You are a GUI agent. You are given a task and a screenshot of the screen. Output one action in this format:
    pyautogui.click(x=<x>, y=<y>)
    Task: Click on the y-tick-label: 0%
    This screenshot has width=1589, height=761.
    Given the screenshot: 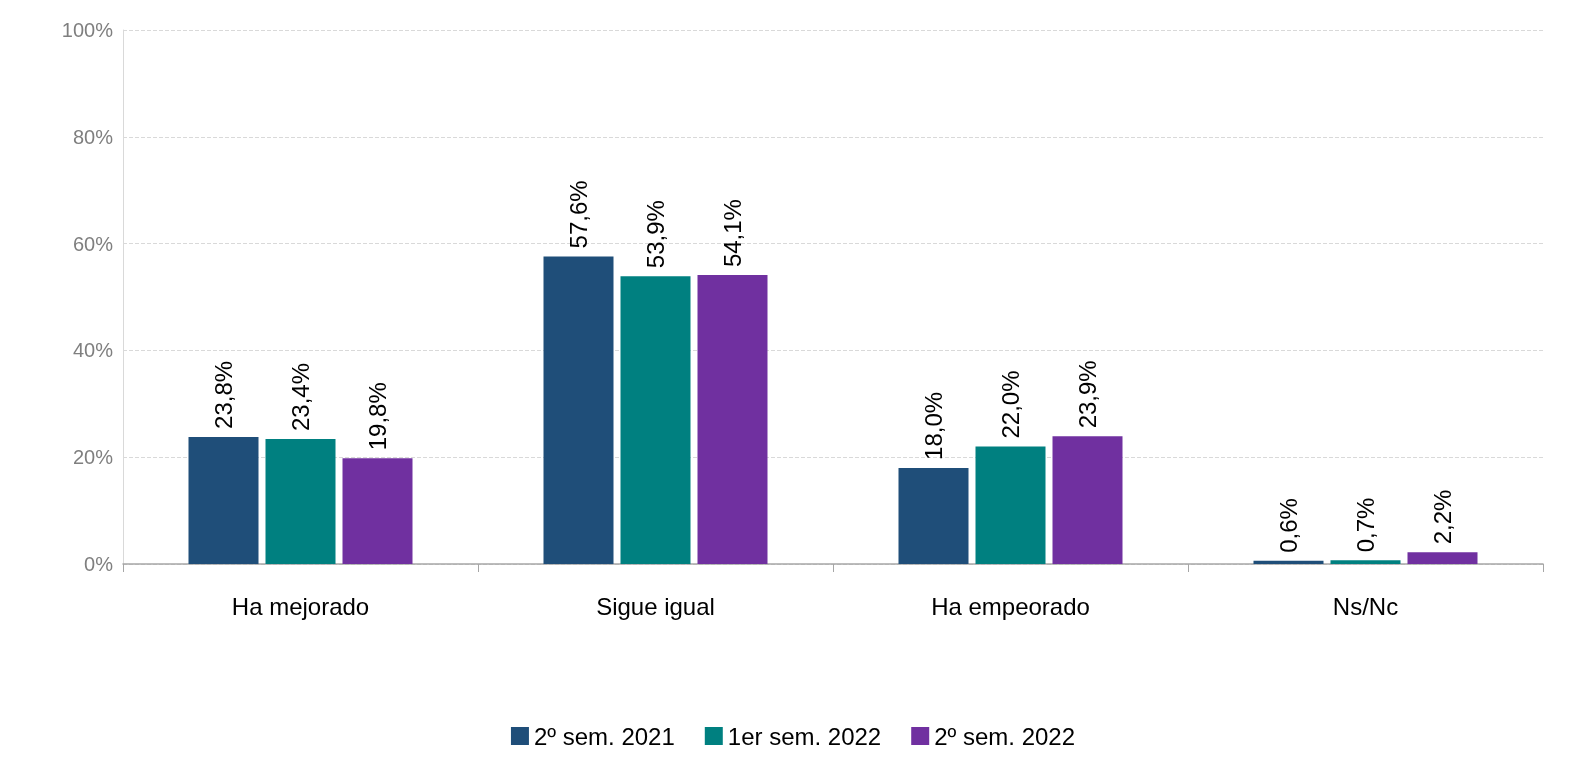 What is the action you would take?
    pyautogui.click(x=99, y=564)
    